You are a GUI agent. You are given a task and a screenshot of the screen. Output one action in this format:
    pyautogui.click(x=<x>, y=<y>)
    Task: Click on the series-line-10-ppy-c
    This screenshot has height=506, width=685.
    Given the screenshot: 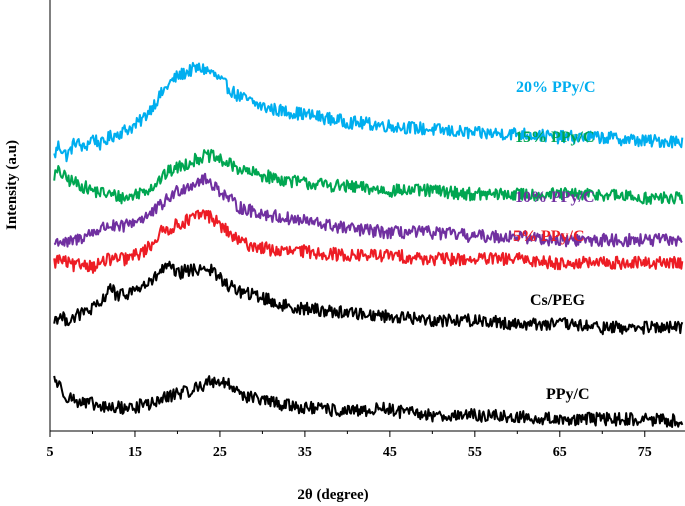 What is the action you would take?
    pyautogui.click(x=368, y=210)
    